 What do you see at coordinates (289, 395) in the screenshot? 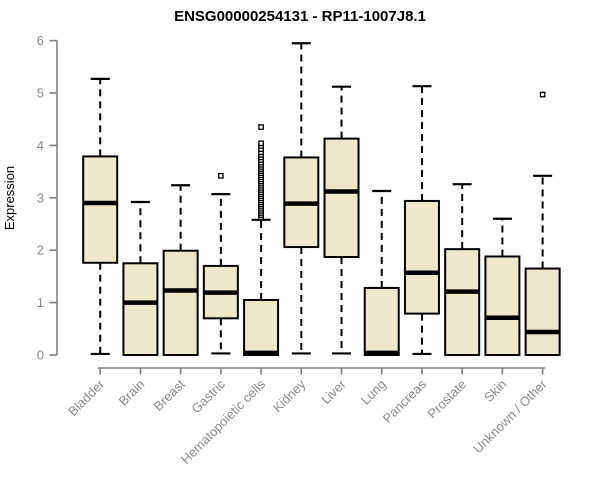
I see `x-tick-label-kidney: Kidney` at bounding box center [289, 395].